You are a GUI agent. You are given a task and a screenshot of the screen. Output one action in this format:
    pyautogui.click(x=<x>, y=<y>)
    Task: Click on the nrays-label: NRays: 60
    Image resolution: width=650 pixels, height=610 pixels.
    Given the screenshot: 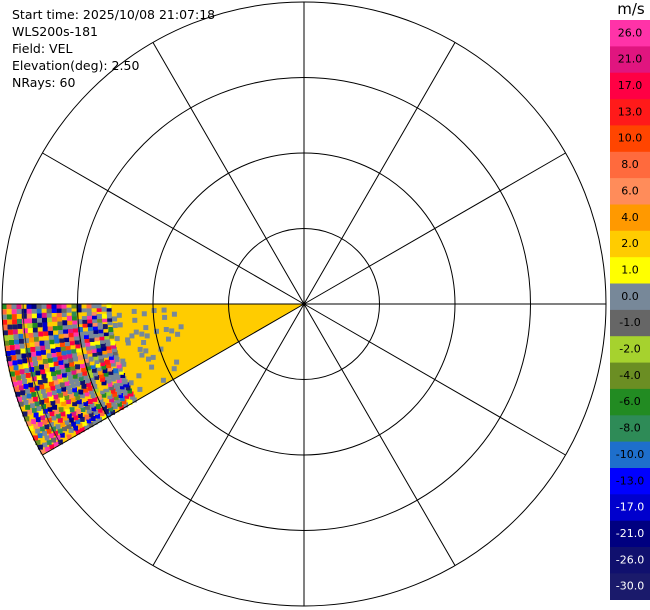 What is the action you would take?
    pyautogui.click(x=44, y=82)
    